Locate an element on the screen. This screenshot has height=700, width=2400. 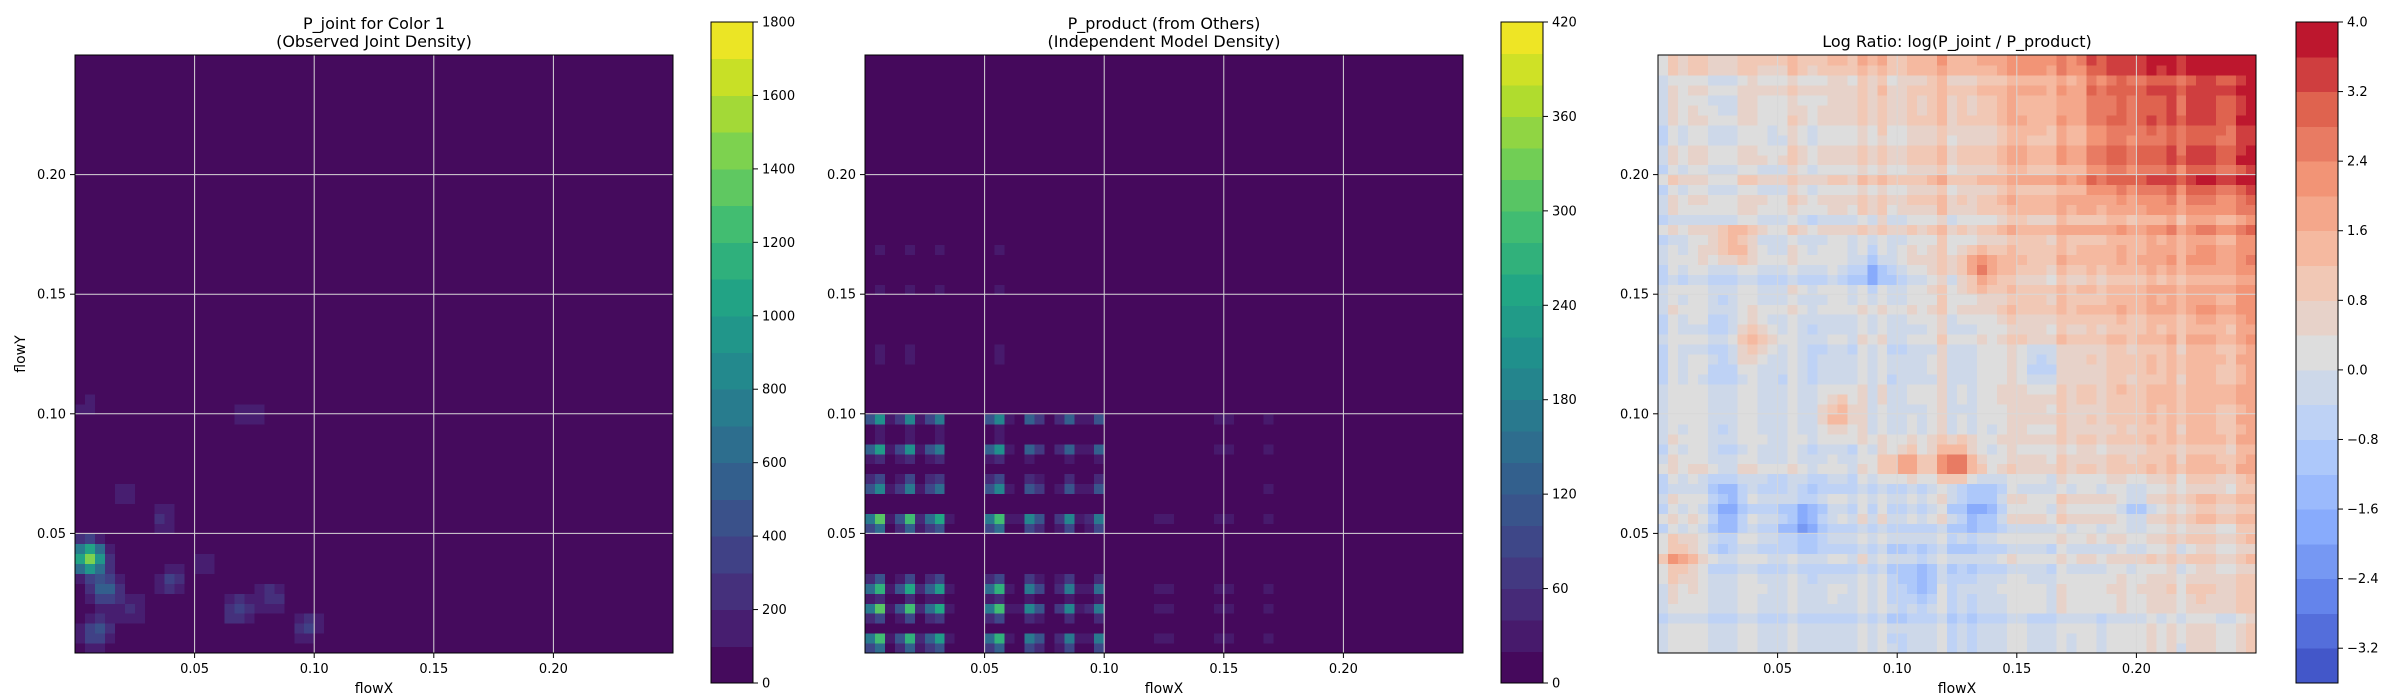
colorbar-tick-label: −2.4 is located at coordinates (2363, 579).